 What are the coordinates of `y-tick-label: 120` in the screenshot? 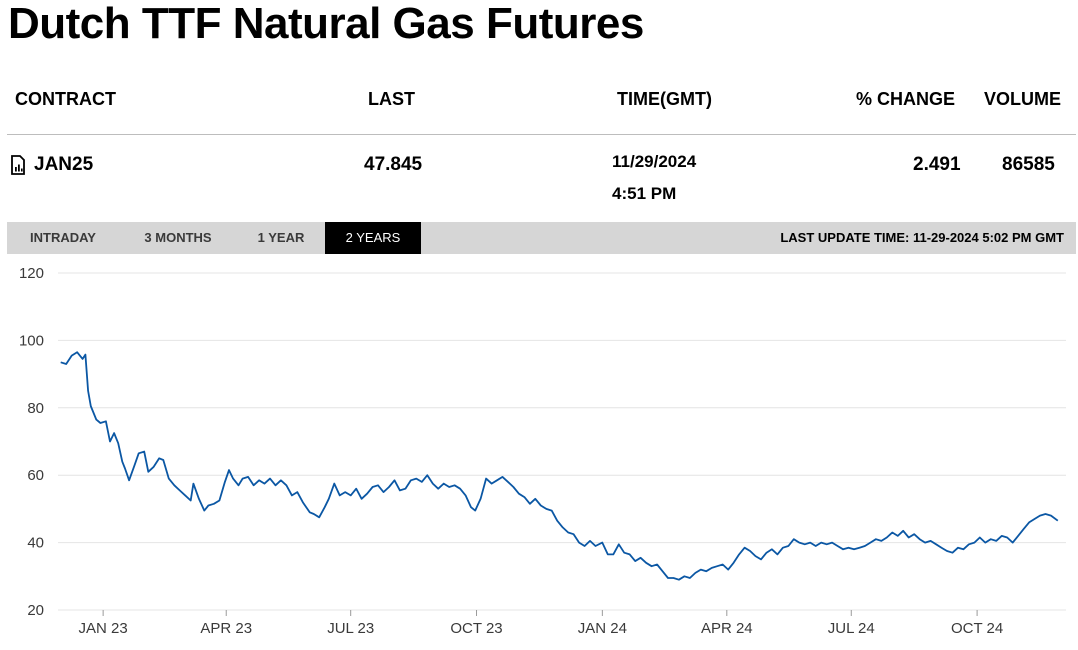 It's located at (31, 273).